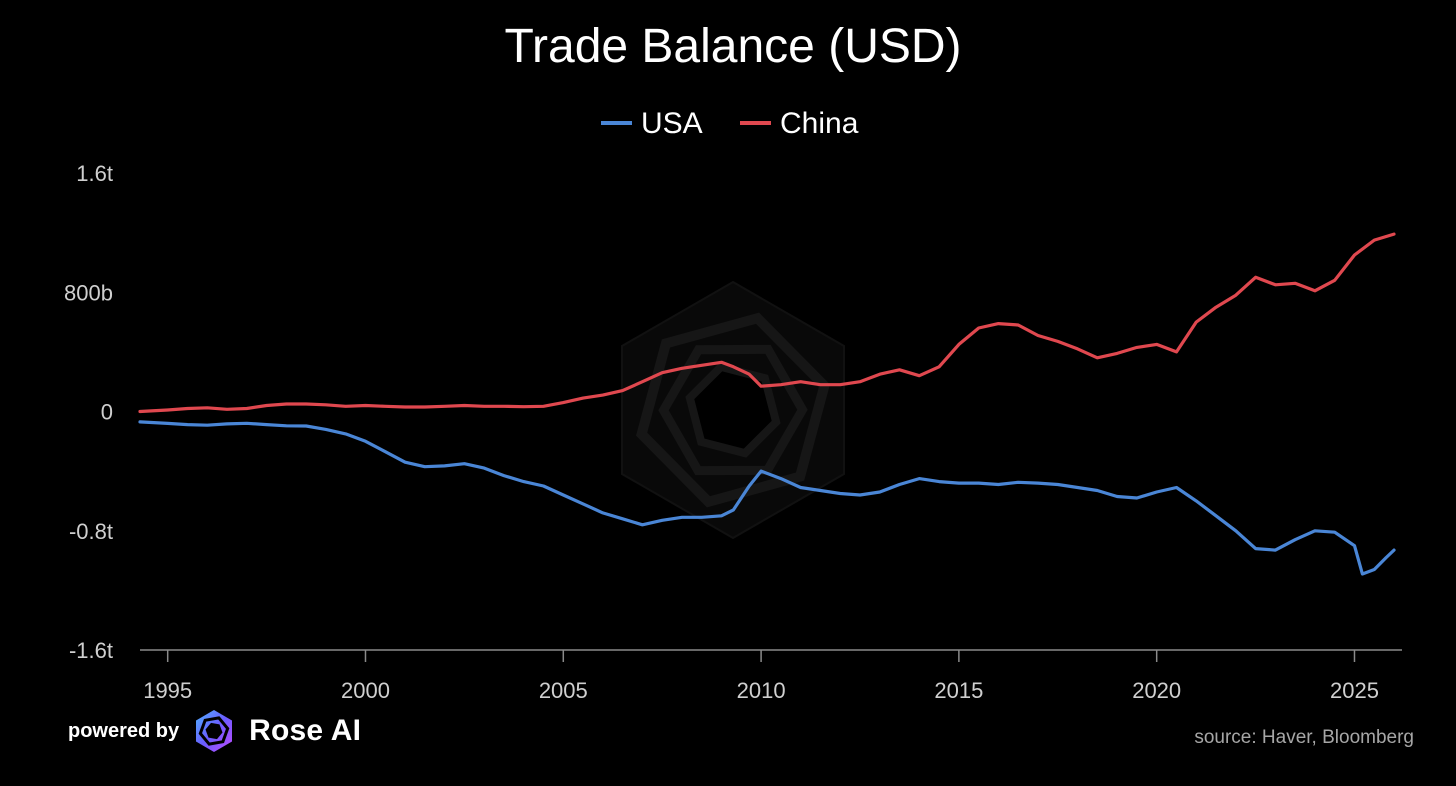 The height and width of the screenshot is (786, 1456). What do you see at coordinates (124, 730) in the screenshot?
I see `powered-by-label: powered by` at bounding box center [124, 730].